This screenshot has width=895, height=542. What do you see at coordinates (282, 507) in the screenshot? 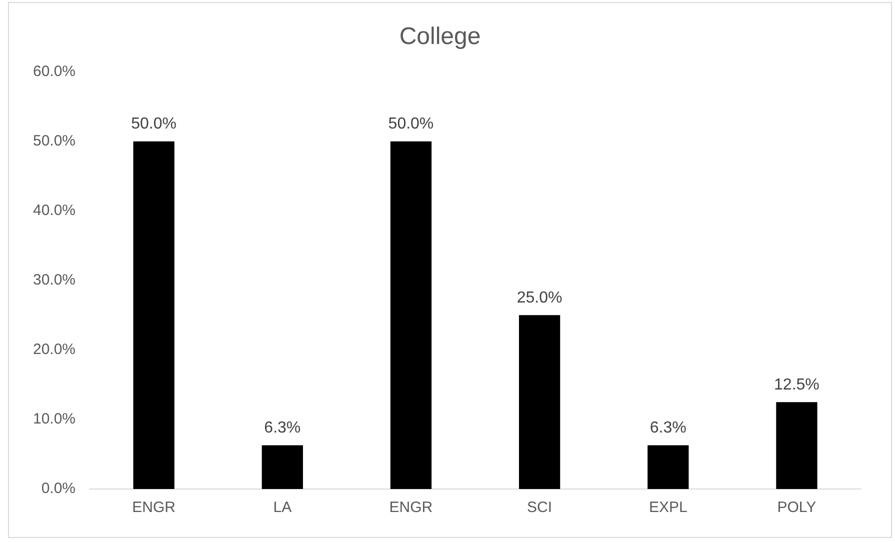
I see `x-tick-label: LA` at bounding box center [282, 507].